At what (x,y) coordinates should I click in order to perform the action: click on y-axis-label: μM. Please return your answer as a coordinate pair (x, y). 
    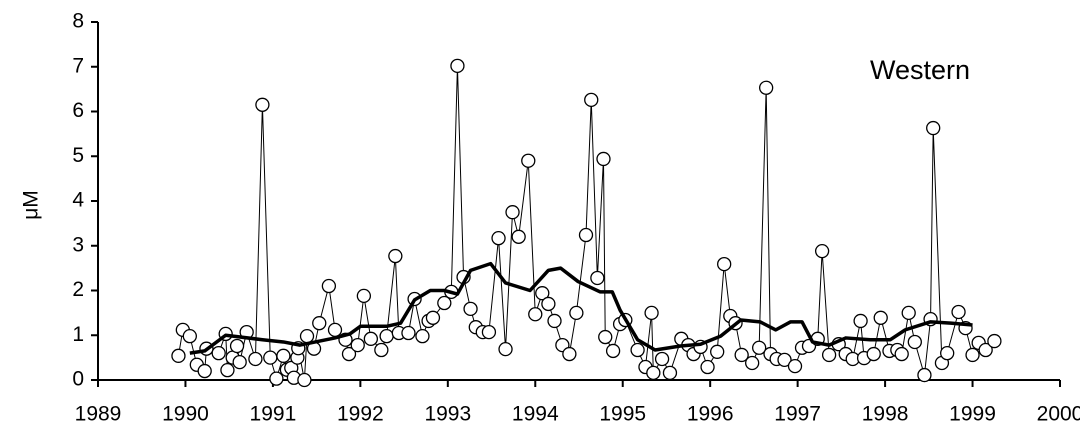
    Looking at the image, I should click on (31, 205).